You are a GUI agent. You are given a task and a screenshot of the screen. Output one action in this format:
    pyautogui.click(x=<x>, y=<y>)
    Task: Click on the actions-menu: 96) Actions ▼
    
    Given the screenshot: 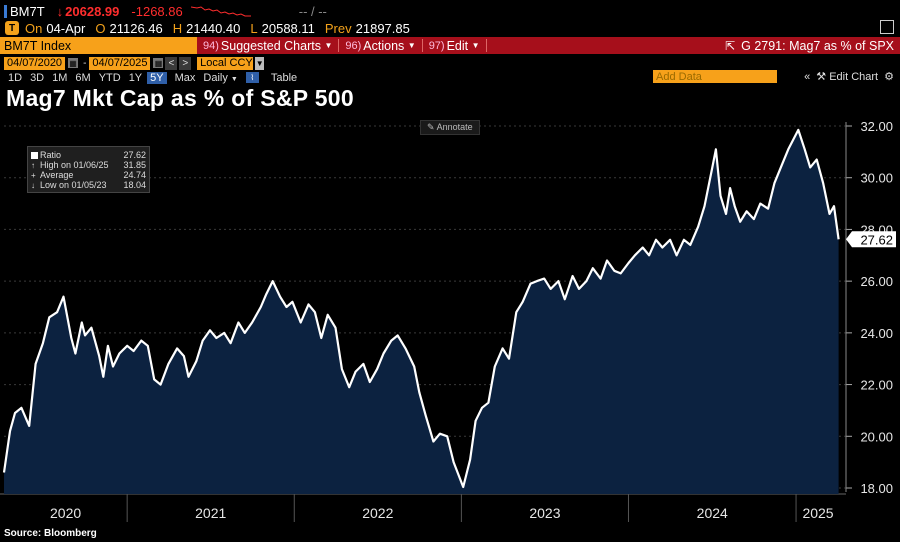 What is the action you would take?
    pyautogui.click(x=380, y=46)
    